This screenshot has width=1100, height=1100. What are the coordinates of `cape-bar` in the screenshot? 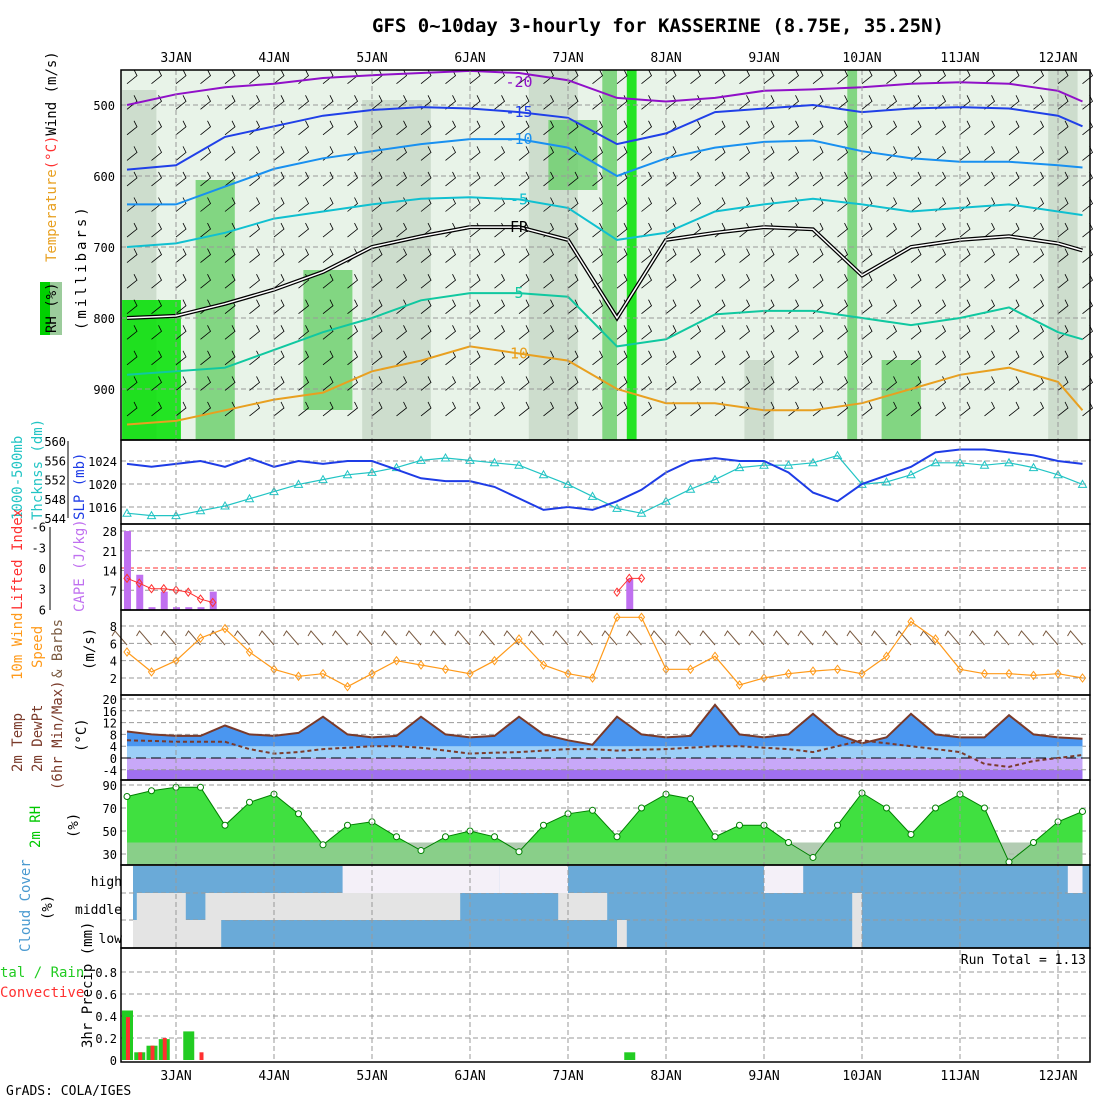 It's located at (201, 608).